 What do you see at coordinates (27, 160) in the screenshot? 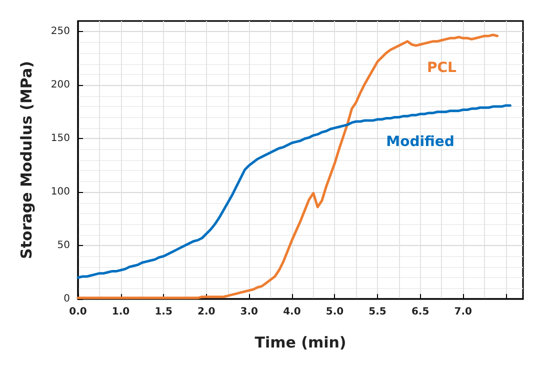
I see `y-axis-title: Storage Modulus (MPa)` at bounding box center [27, 160].